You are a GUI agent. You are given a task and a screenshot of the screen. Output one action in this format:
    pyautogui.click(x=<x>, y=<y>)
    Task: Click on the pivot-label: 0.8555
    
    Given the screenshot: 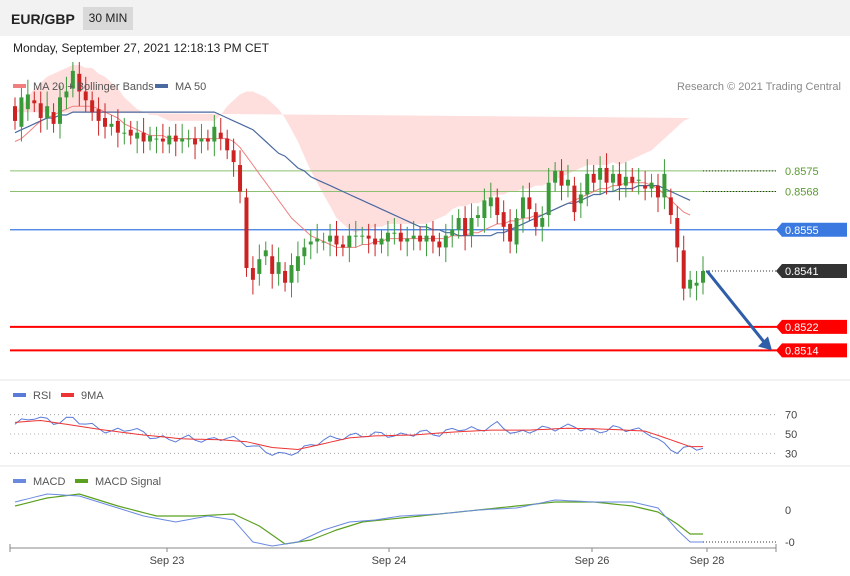 What is the action you would take?
    pyautogui.click(x=802, y=231)
    